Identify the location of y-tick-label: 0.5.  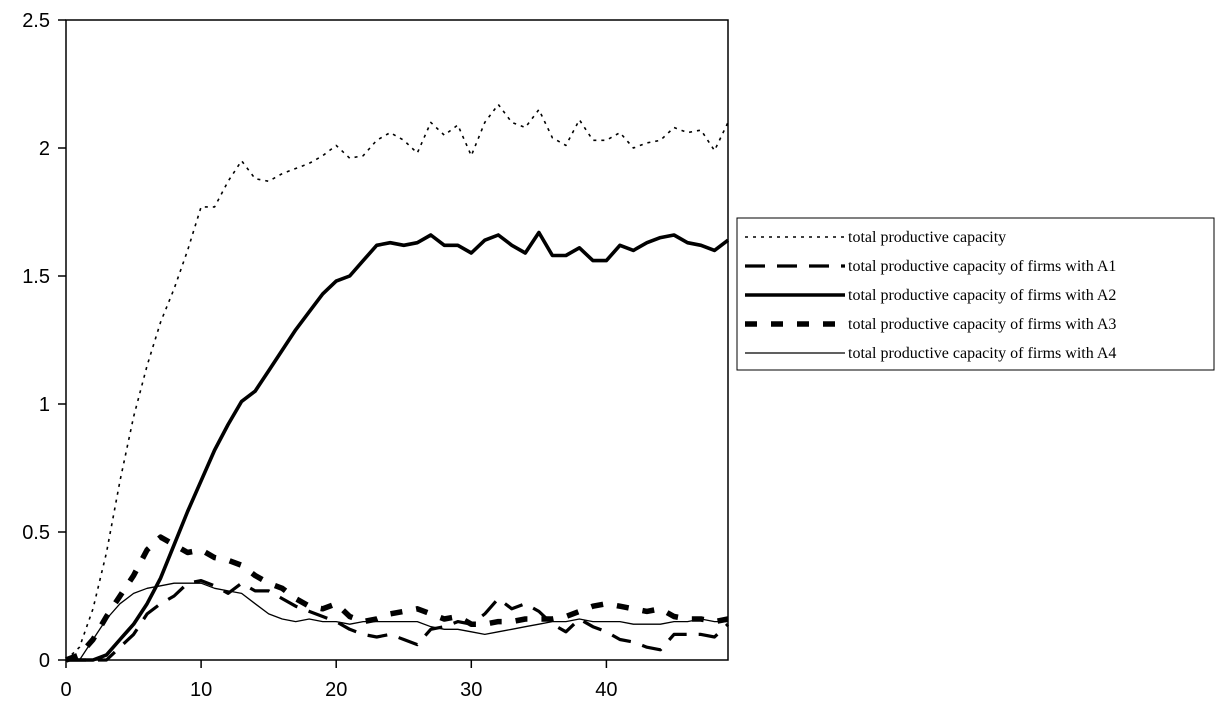
(36, 533).